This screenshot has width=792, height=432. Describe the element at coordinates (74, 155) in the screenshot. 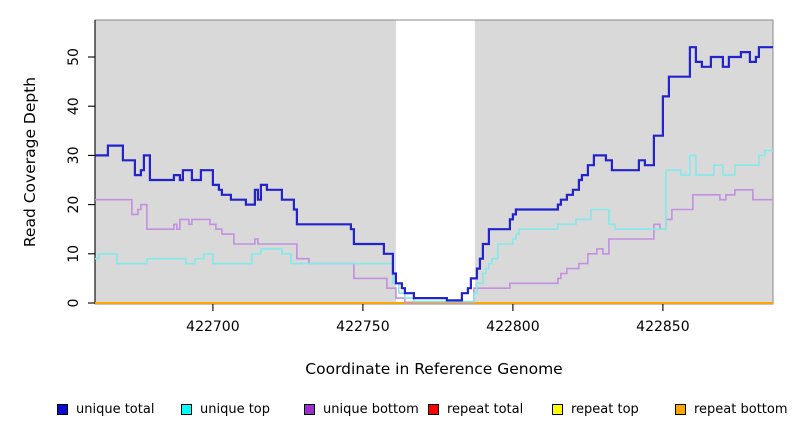

I see `y-tick-label: 30` at that location.